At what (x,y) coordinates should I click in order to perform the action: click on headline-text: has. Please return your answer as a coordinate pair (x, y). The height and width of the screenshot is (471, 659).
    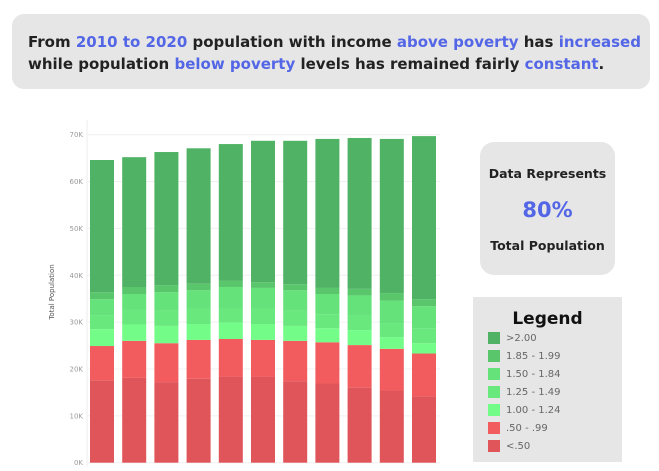
    Looking at the image, I should click on (538, 42).